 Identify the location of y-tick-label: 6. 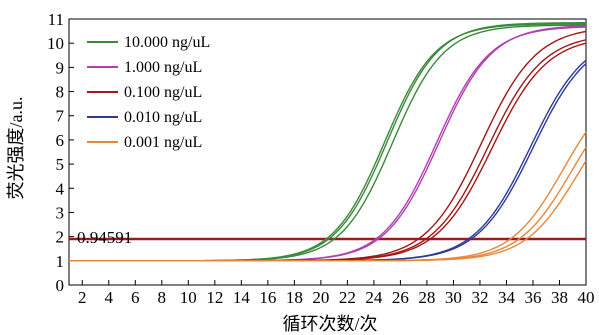
(60, 140).